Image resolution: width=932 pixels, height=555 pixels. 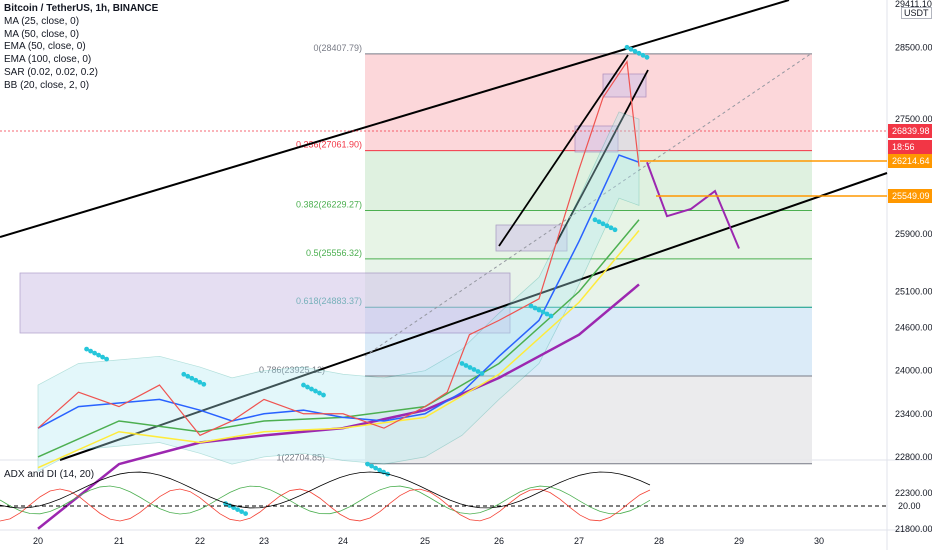 I want to click on price-tag-label: 26214.64, so click(x=911, y=161).